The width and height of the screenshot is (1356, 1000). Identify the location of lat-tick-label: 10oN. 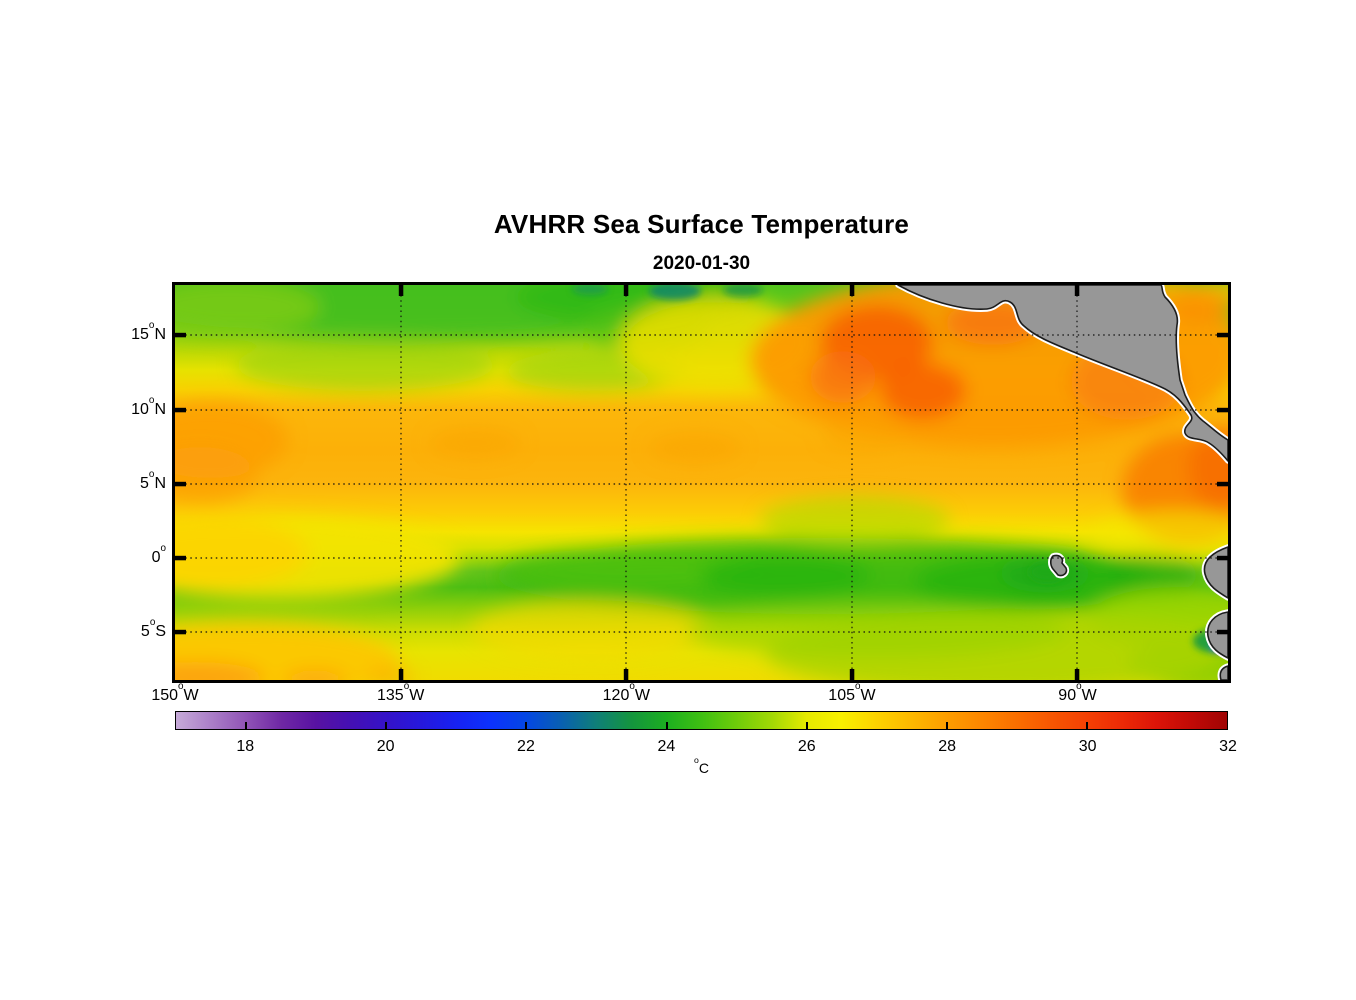
(148, 407).